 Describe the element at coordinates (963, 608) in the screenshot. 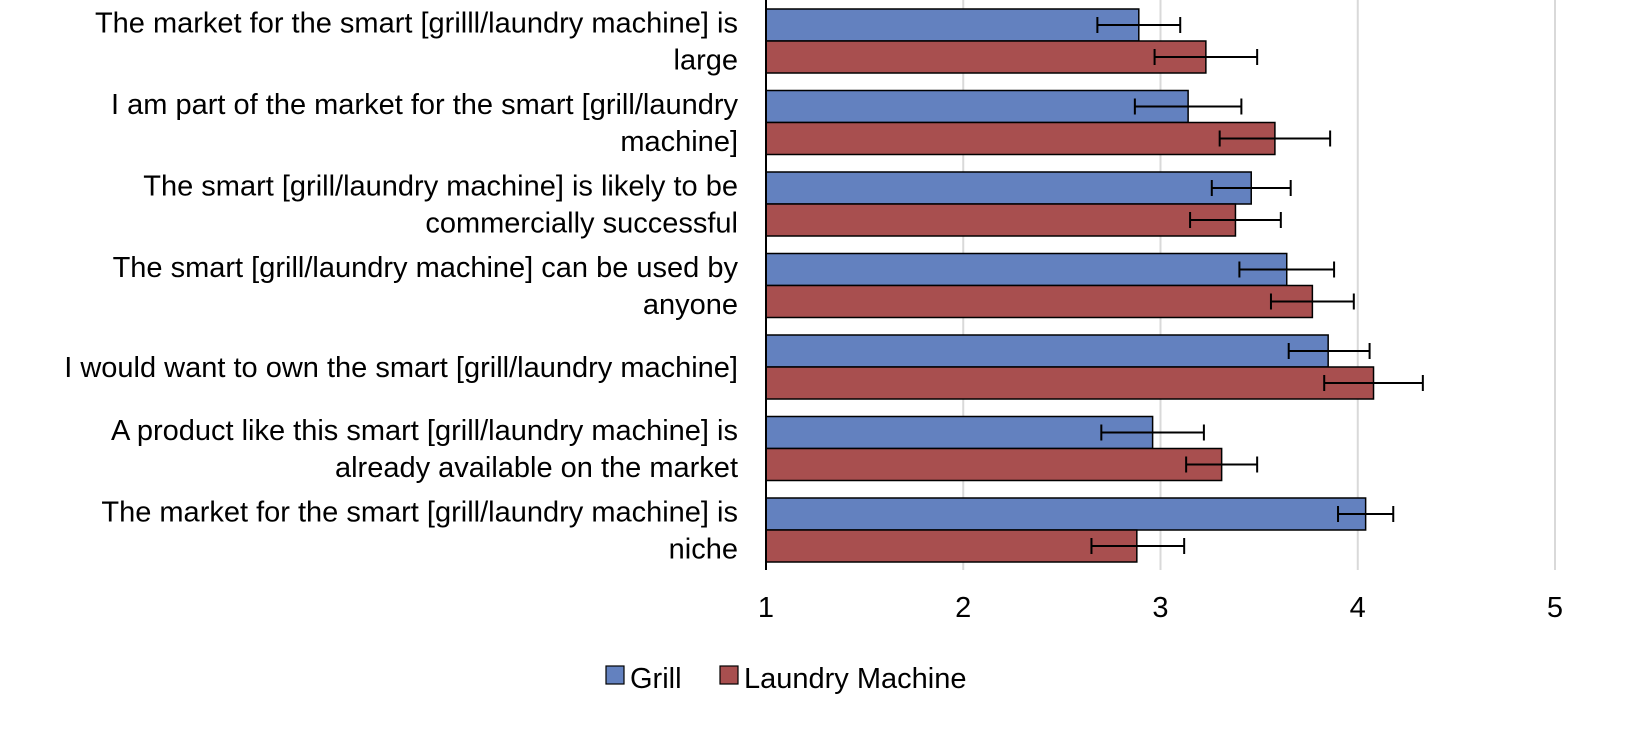

I see `x-tick-label-2: 2` at that location.